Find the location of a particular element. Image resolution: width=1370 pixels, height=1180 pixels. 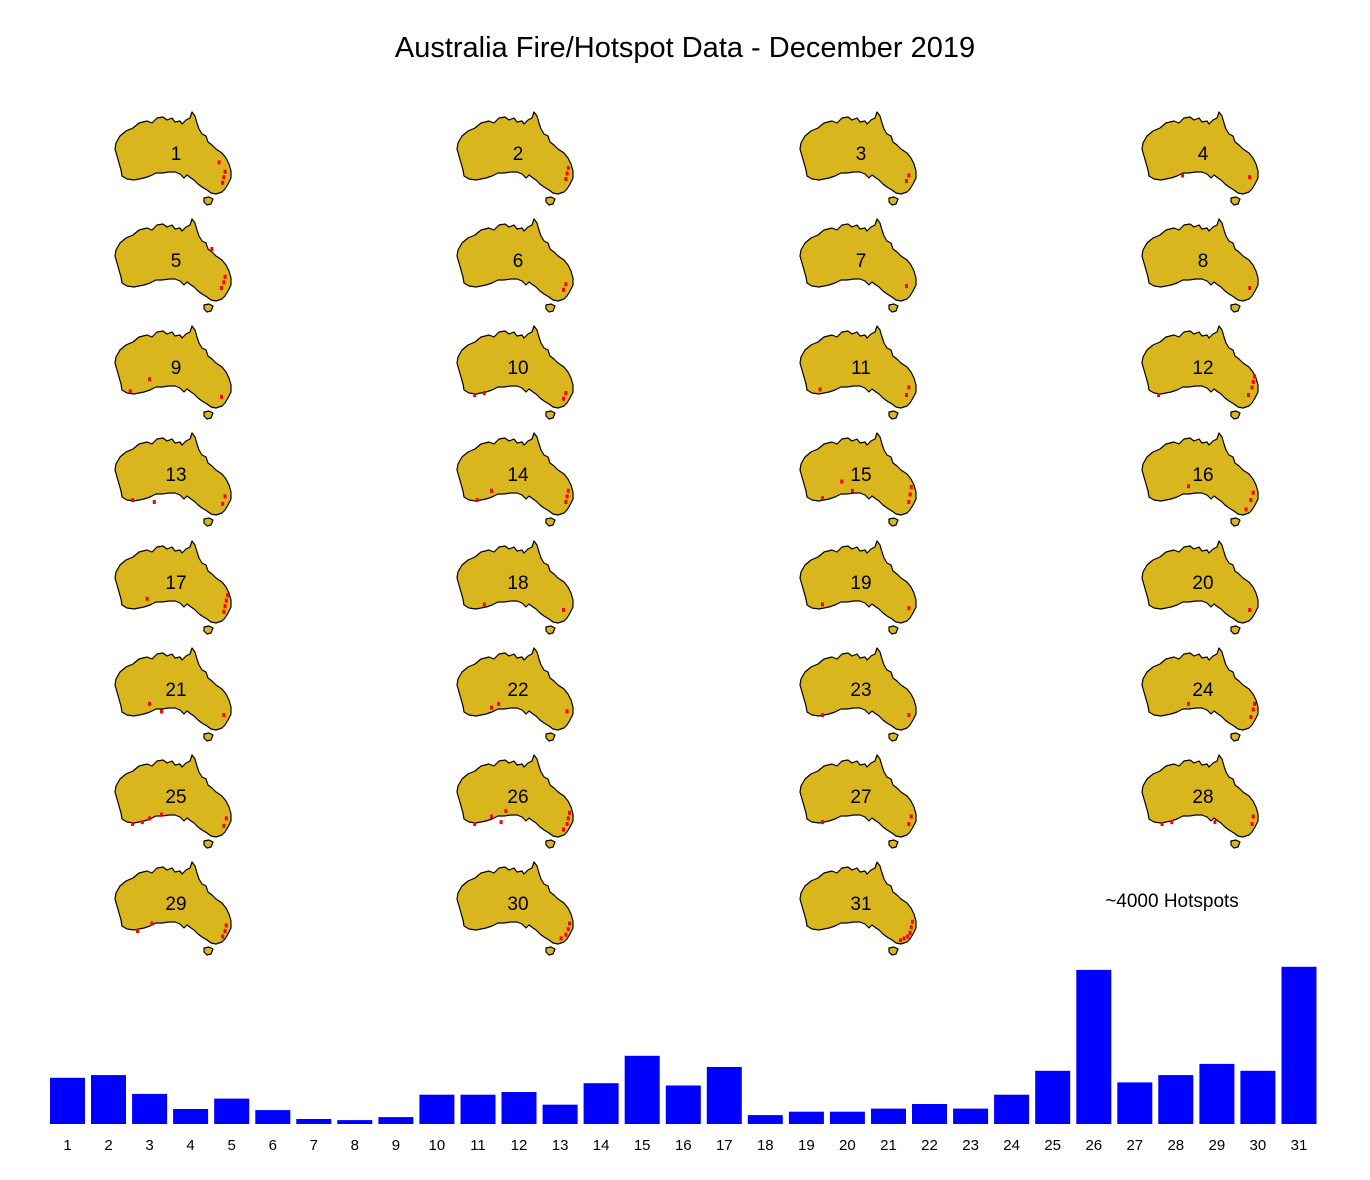

map-day-label: 19 is located at coordinates (860, 583).